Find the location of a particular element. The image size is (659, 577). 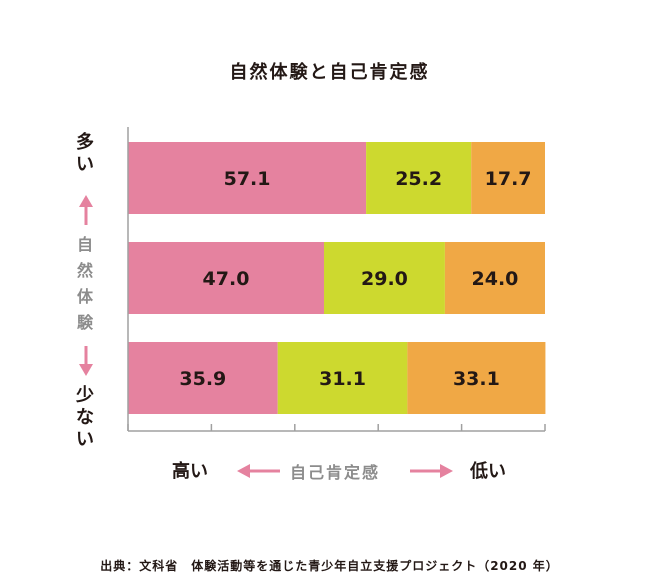

bar-data-label: 35.9 is located at coordinates (202, 379).